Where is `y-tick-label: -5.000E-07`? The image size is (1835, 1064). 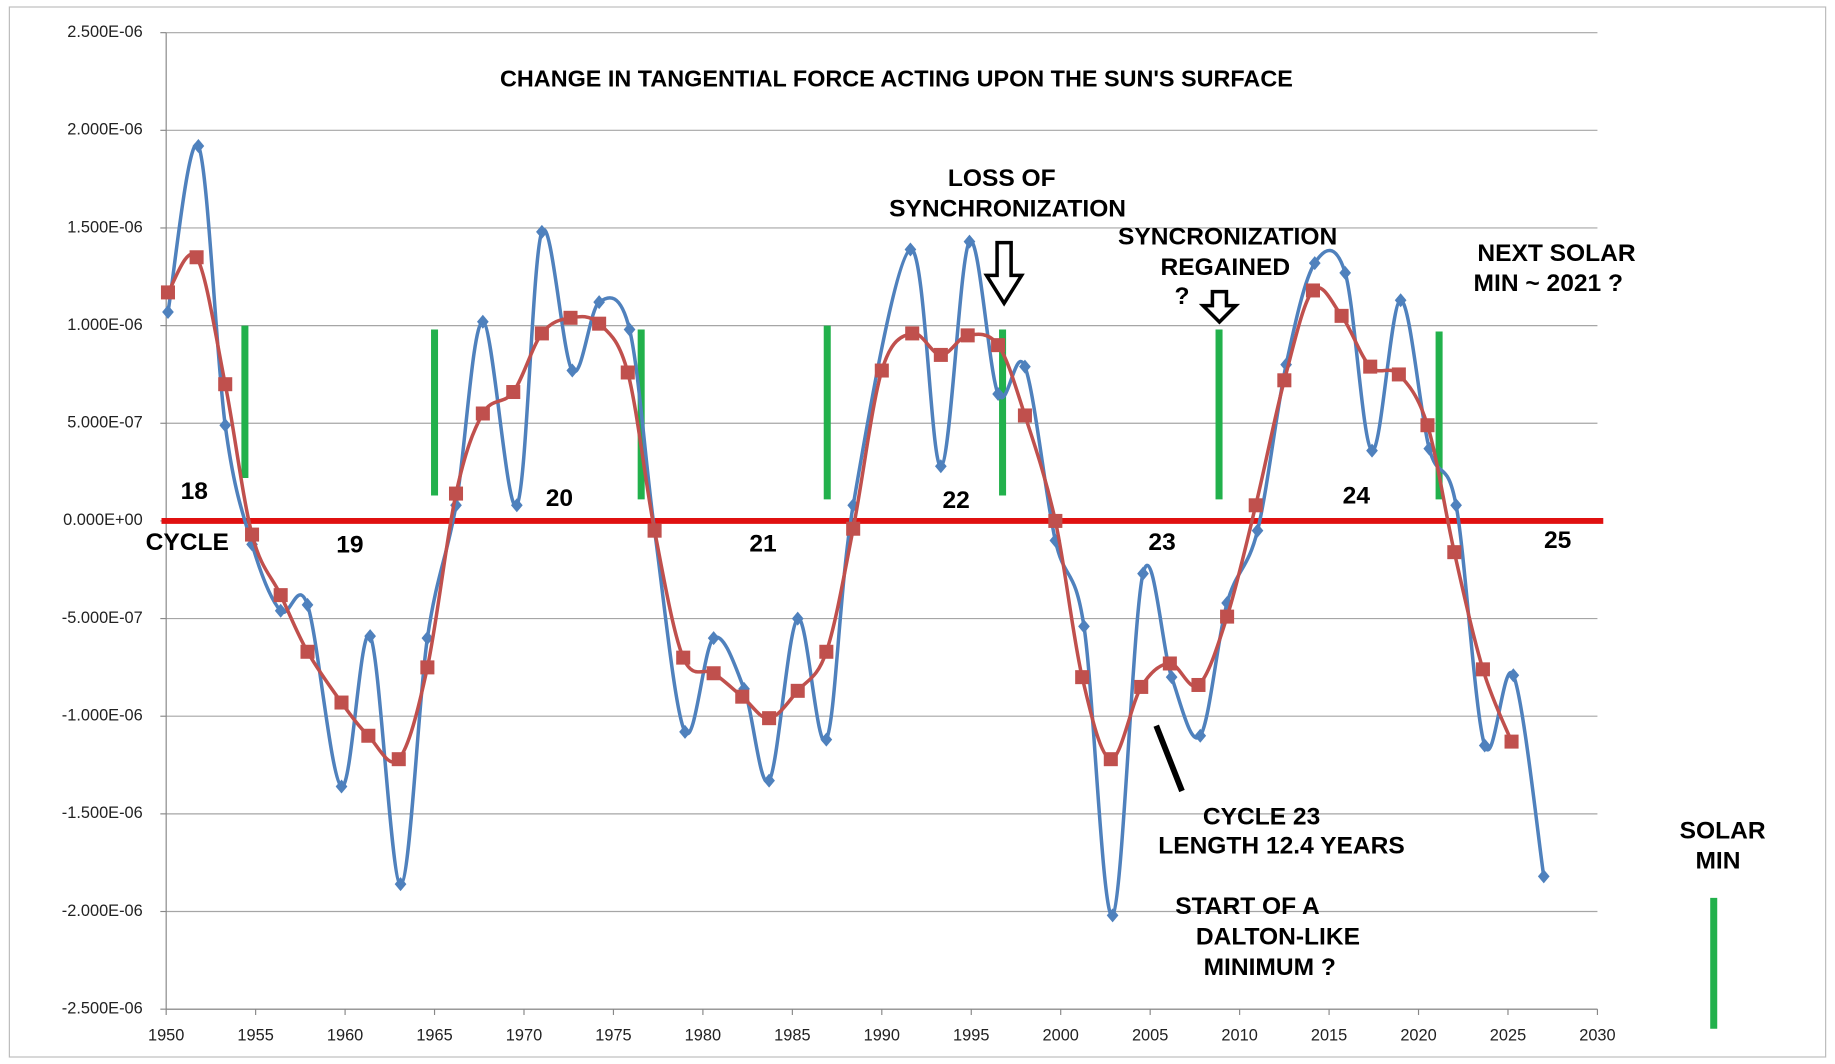
y-tick-label: -5.000E-07 is located at coordinates (102, 618).